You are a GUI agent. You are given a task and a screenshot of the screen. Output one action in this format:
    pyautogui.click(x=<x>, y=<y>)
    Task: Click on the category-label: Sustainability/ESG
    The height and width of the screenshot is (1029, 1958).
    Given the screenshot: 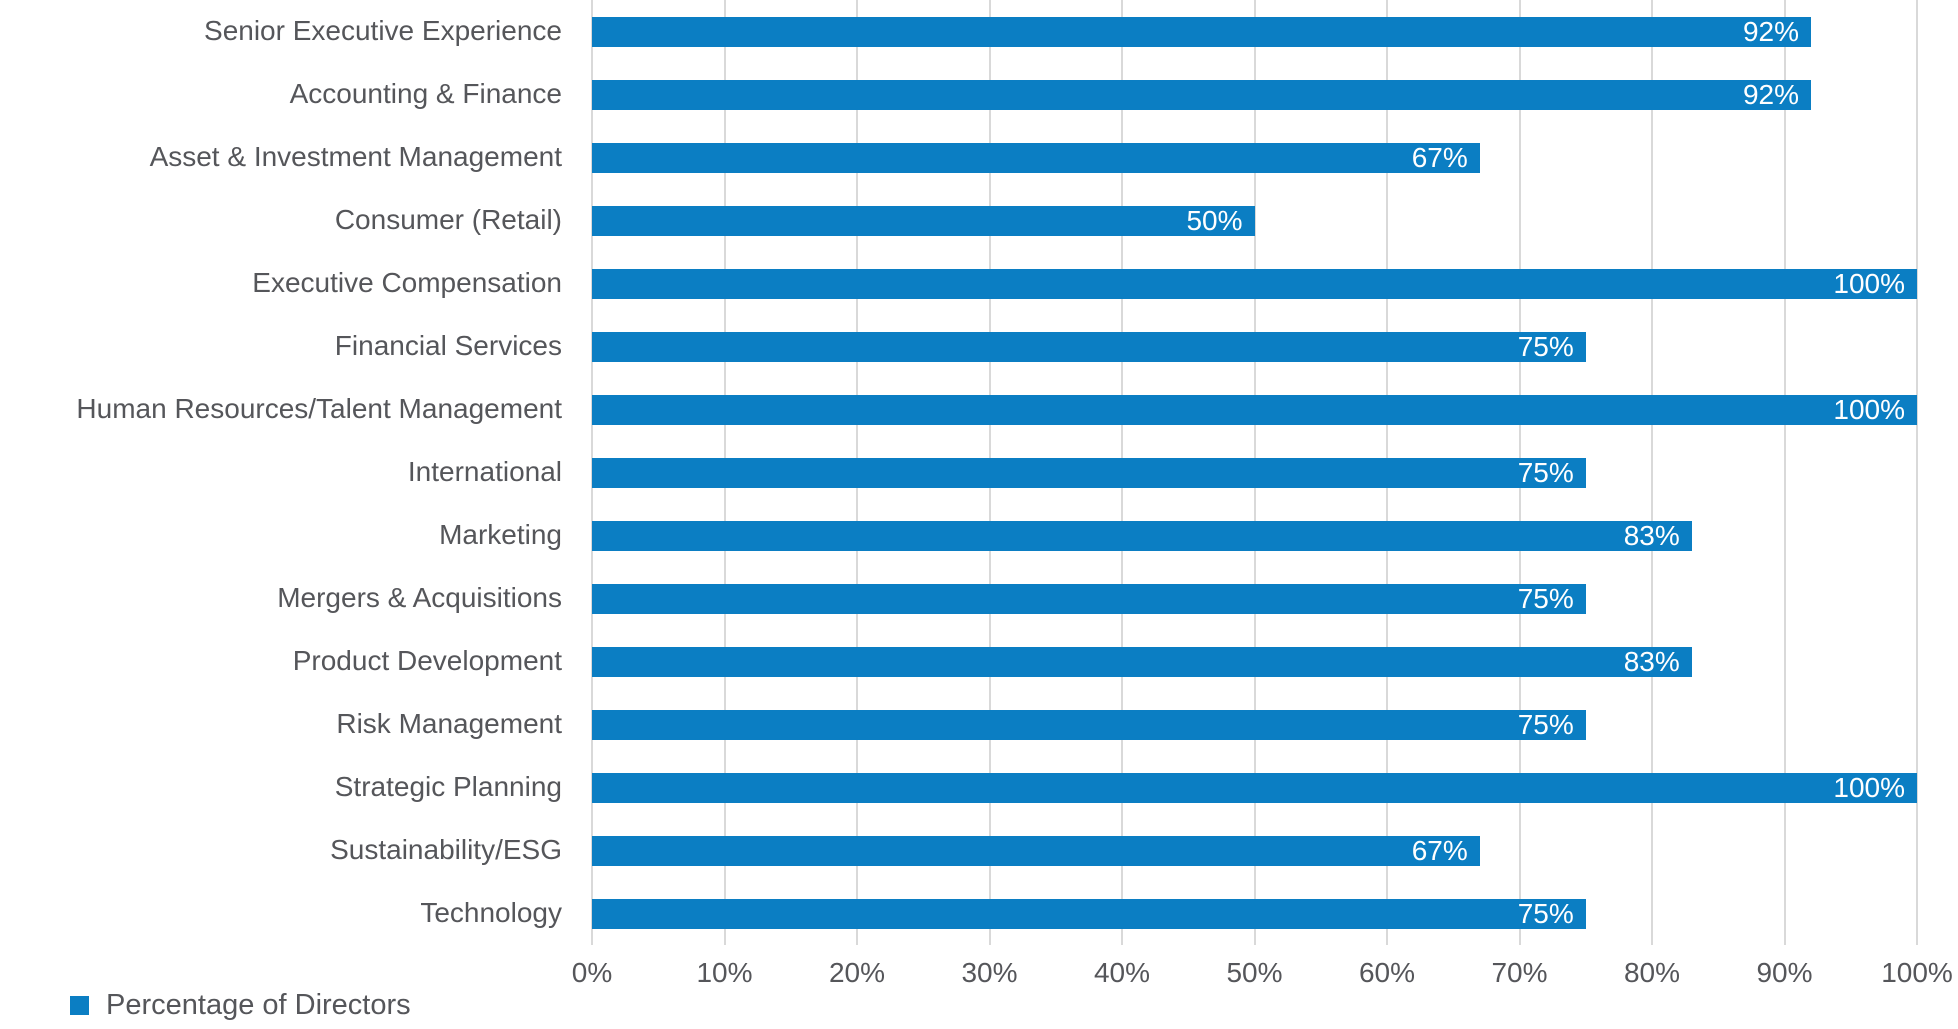 What is the action you would take?
    pyautogui.click(x=446, y=850)
    